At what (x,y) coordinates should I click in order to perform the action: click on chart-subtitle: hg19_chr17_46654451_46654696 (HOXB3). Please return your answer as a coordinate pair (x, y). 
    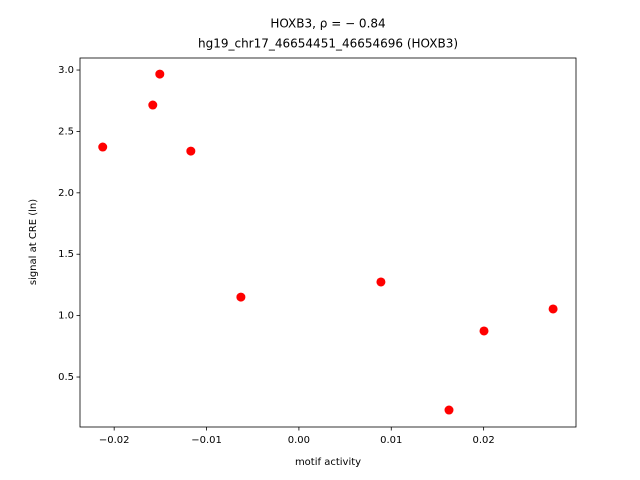
    Looking at the image, I should click on (328, 44).